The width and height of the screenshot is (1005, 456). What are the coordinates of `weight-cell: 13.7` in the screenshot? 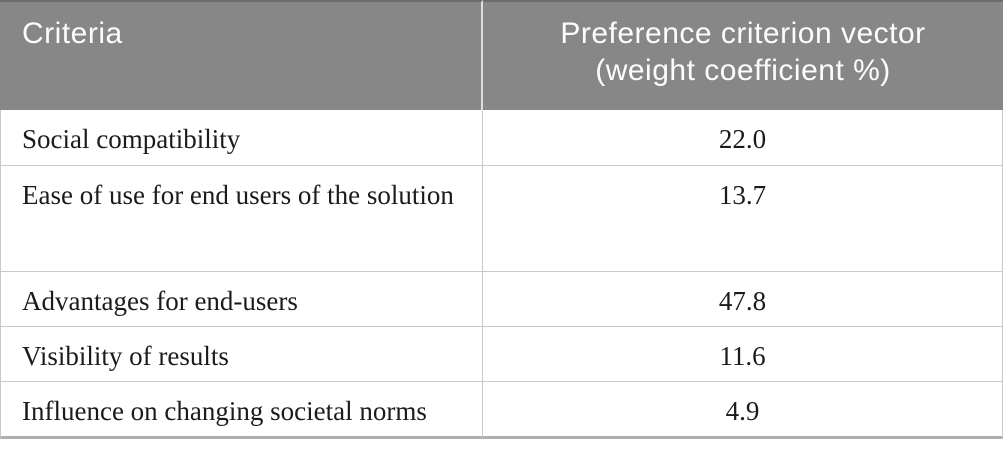 It's located at (743, 219).